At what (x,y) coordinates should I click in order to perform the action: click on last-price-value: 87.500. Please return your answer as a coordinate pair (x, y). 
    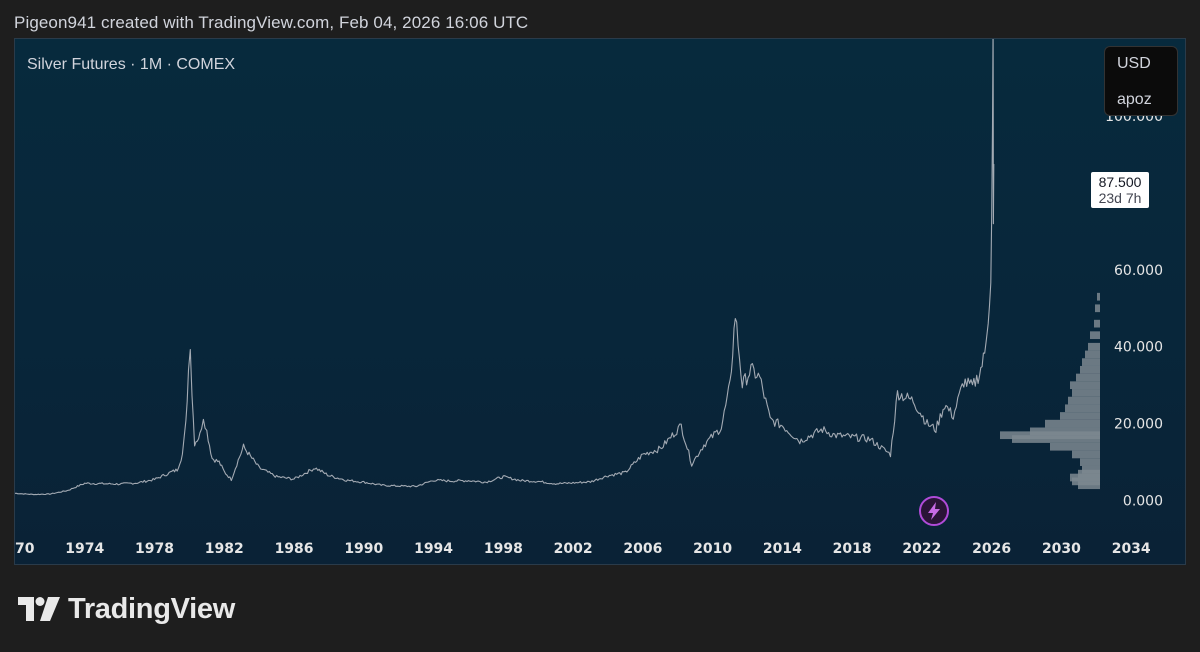
    Looking at the image, I should click on (1120, 182).